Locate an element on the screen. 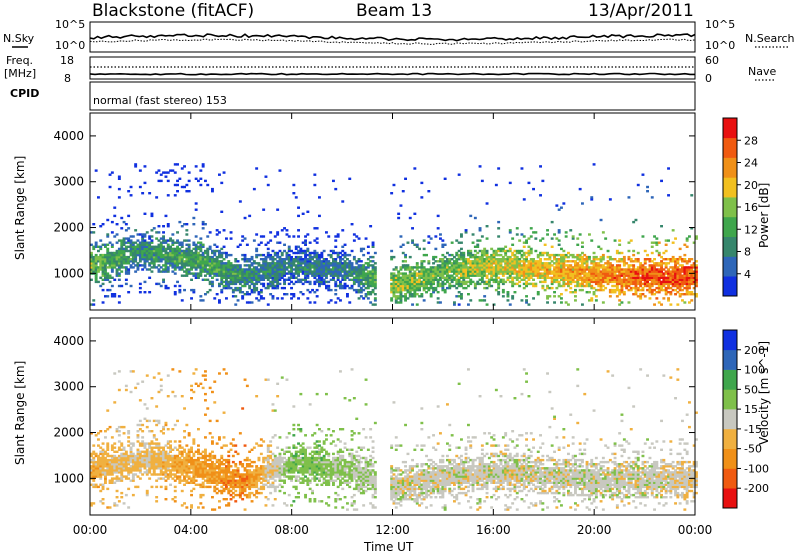  cpid-label: CPID is located at coordinates (24, 93).